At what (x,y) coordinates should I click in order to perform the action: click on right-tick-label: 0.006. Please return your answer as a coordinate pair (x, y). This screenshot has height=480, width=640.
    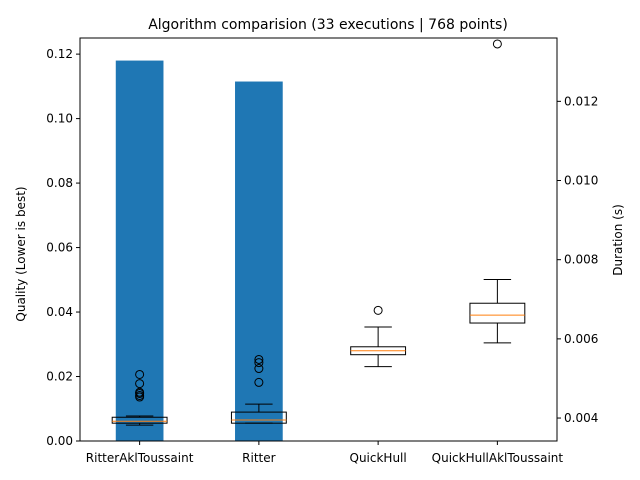
    Looking at the image, I should click on (581, 339).